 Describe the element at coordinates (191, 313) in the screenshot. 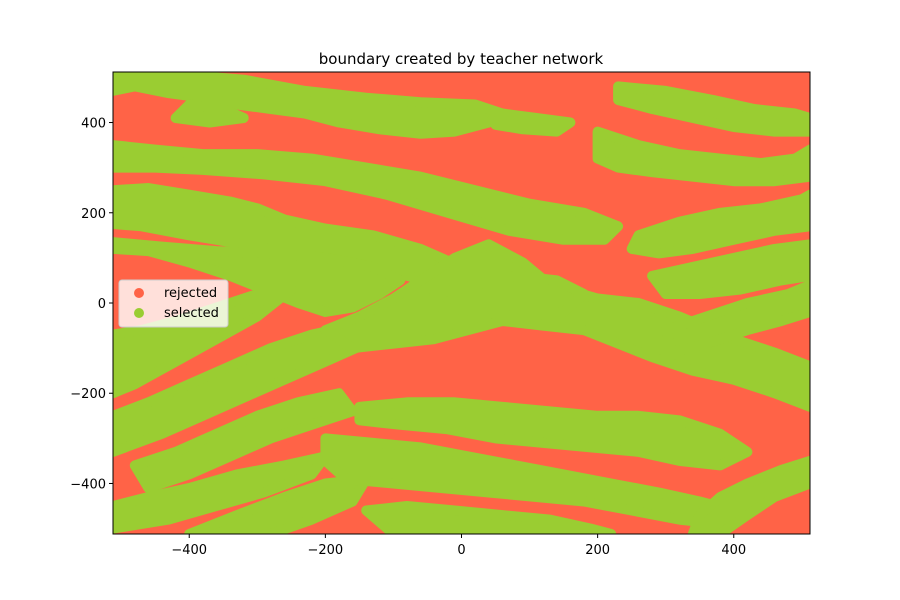

I see `legend-label-selected: selected` at that location.